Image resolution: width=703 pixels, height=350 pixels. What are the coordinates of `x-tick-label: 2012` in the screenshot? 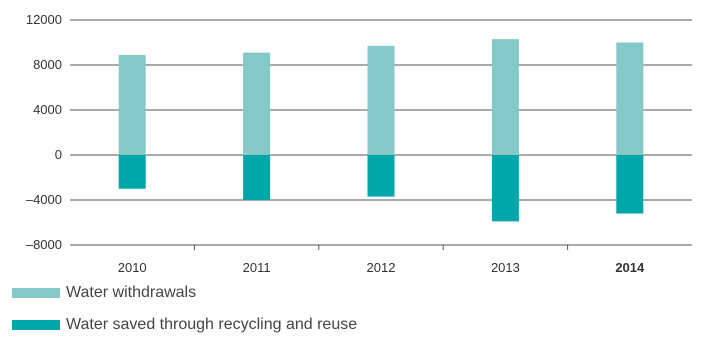 It's located at (381, 267).